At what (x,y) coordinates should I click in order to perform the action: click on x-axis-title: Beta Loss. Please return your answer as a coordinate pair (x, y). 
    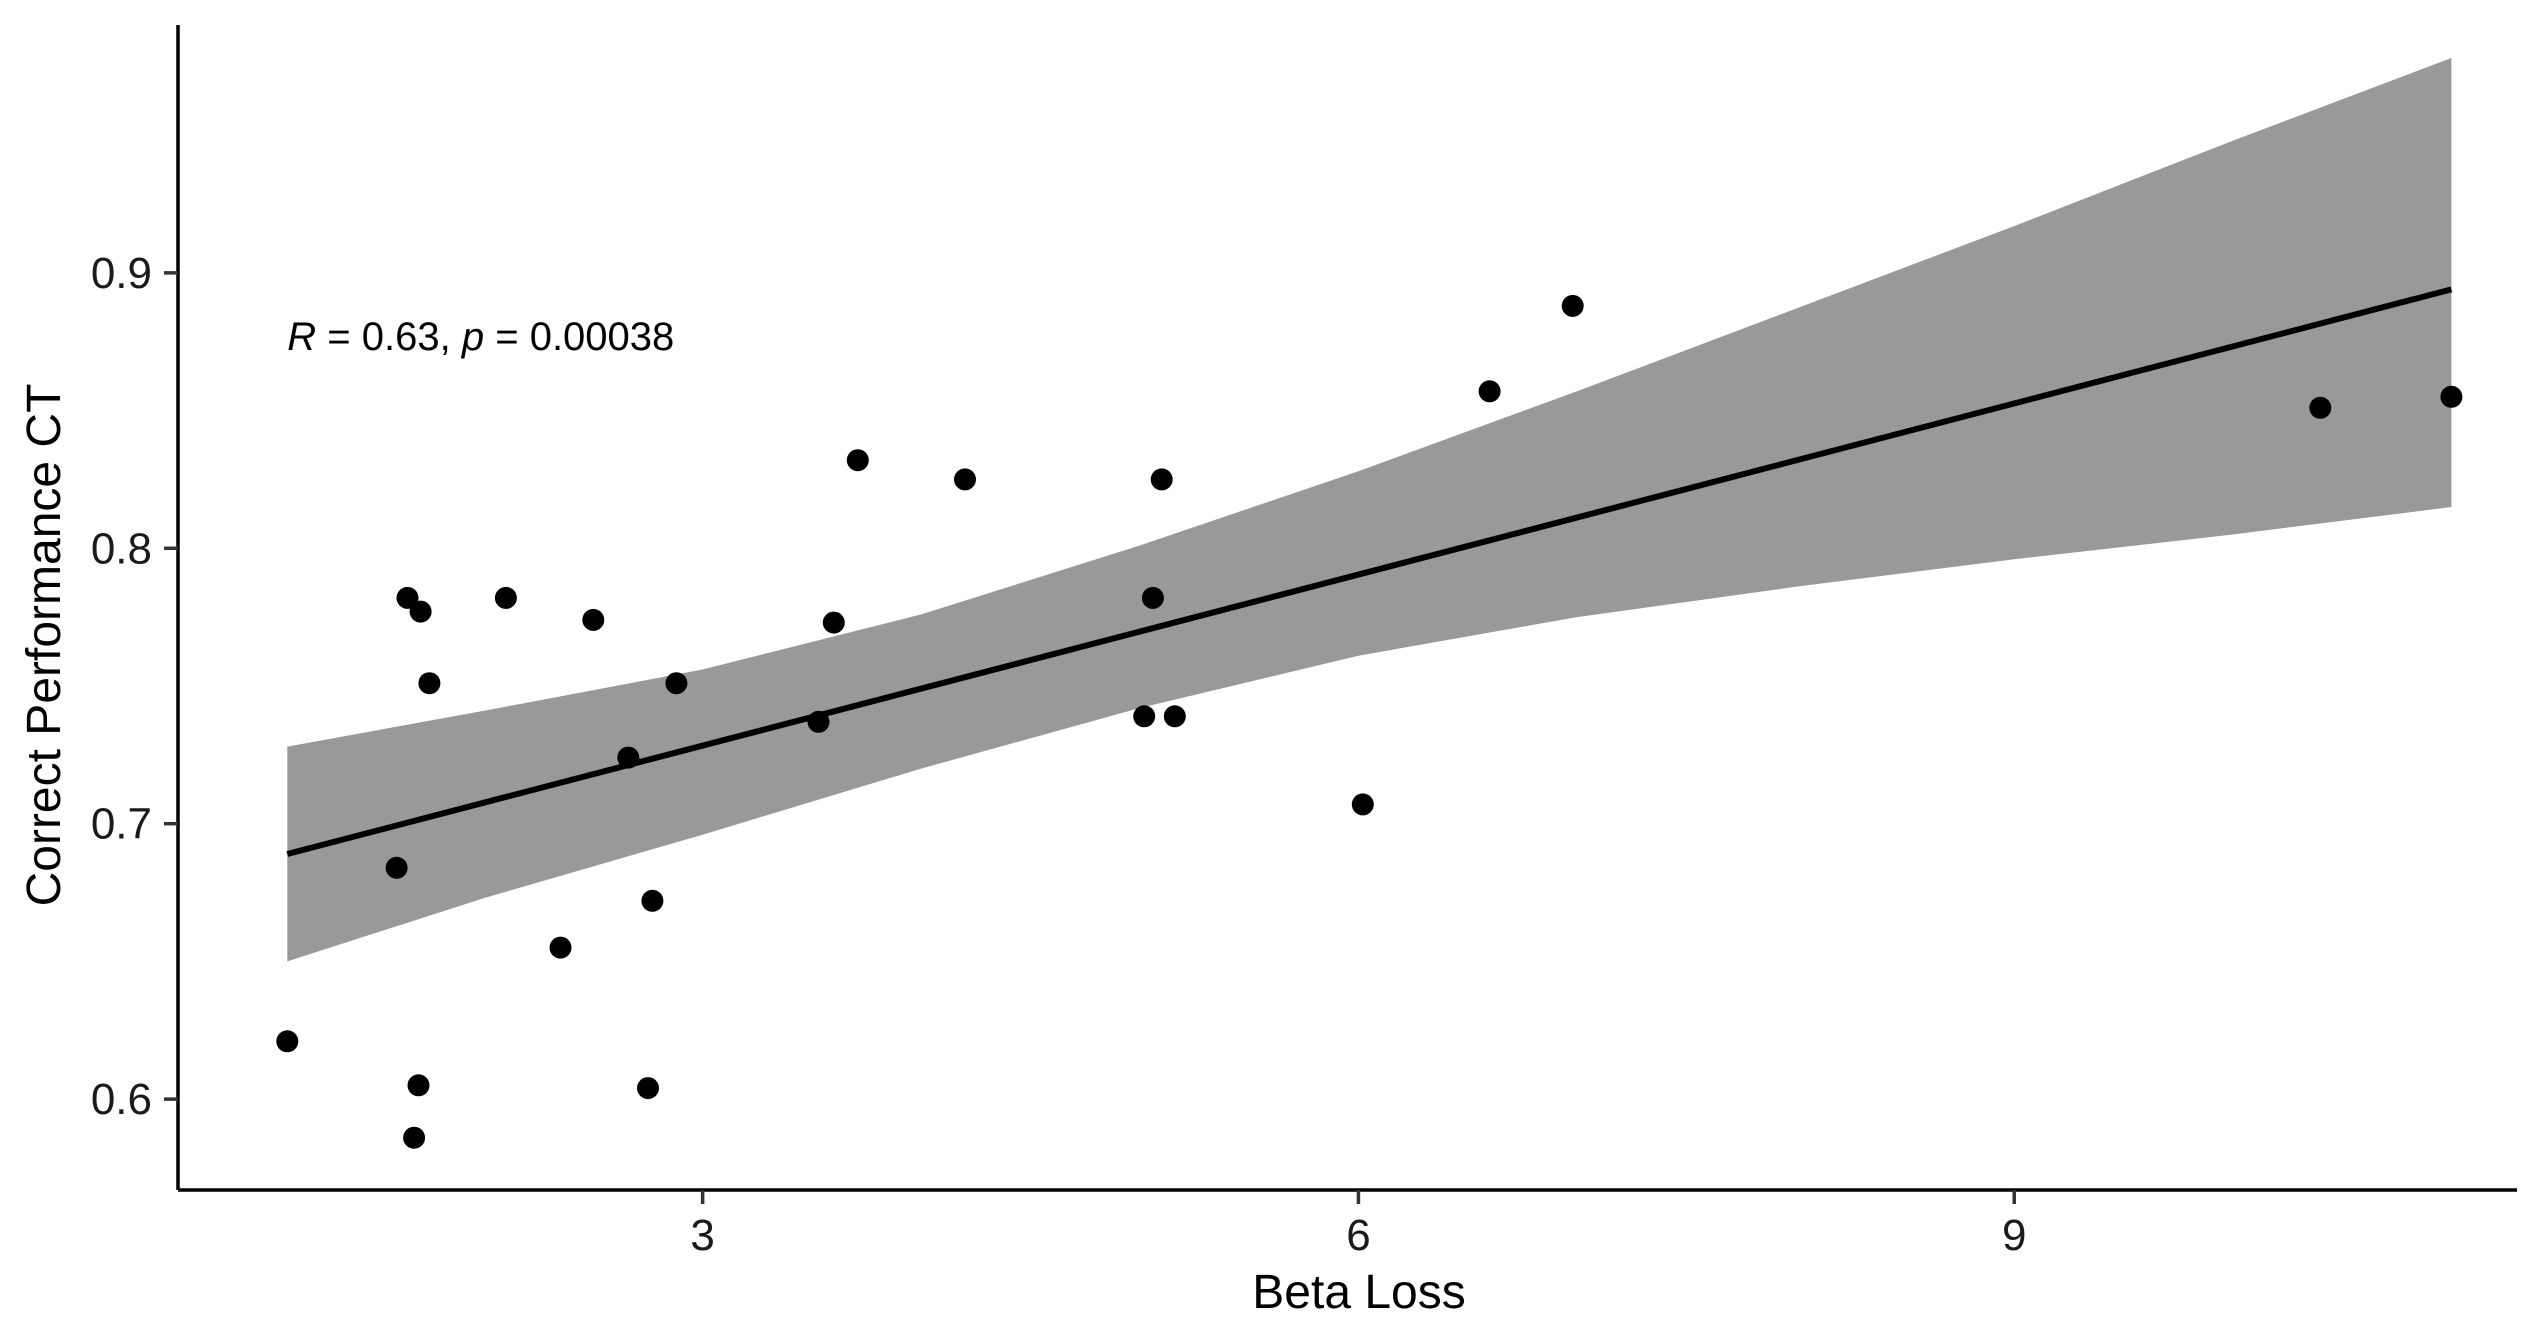
    Looking at the image, I should click on (1358, 1292).